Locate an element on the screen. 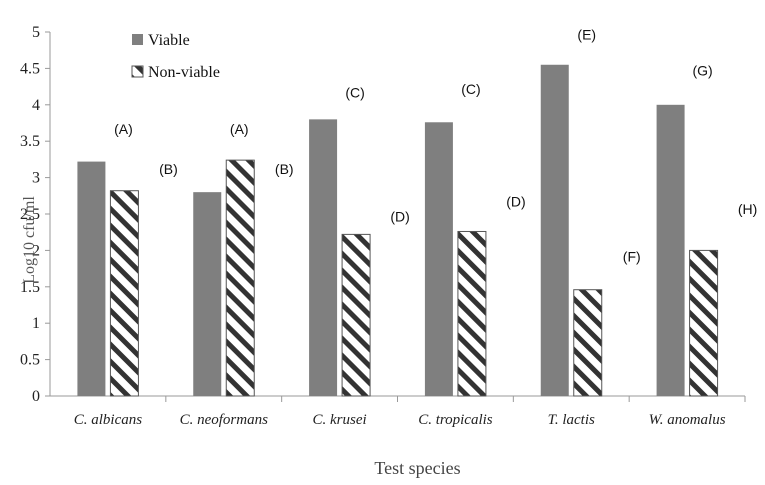 The image size is (765, 485). category-label: C. albicans is located at coordinates (108, 420).